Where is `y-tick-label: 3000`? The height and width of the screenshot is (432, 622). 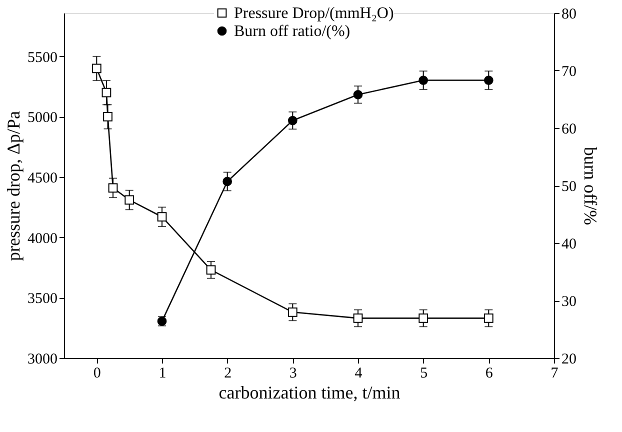 y-tick-label: 3000 is located at coordinates (43, 360).